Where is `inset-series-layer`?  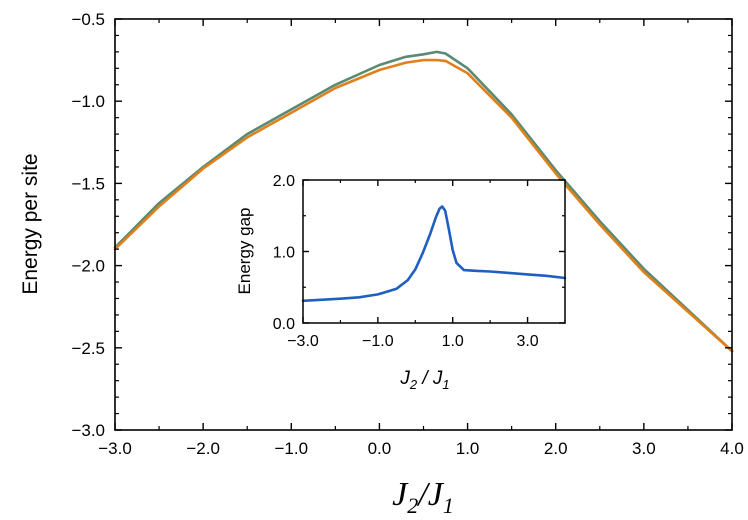 inset-series-layer is located at coordinates (434, 254).